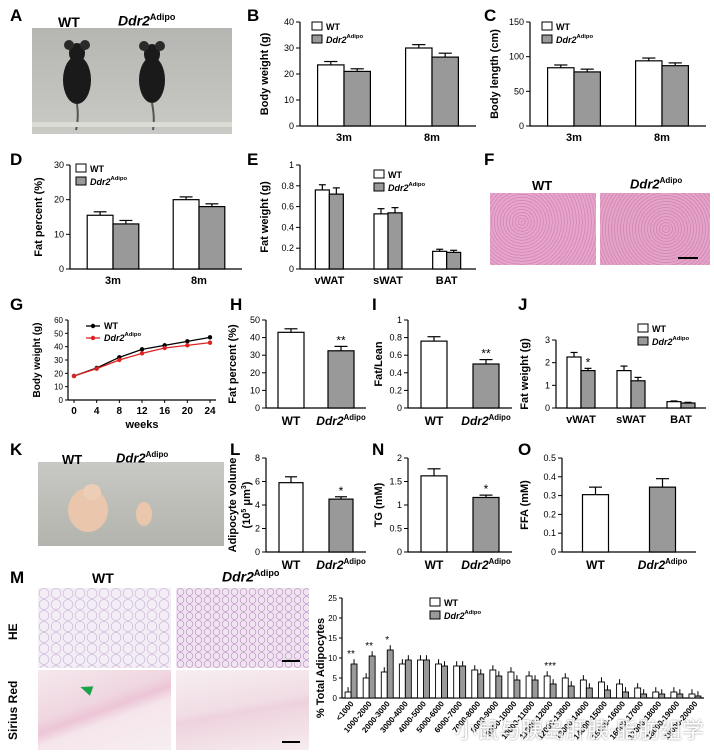 This screenshot has width=714, height=755. I want to click on significance-mark: *, so click(341, 491).